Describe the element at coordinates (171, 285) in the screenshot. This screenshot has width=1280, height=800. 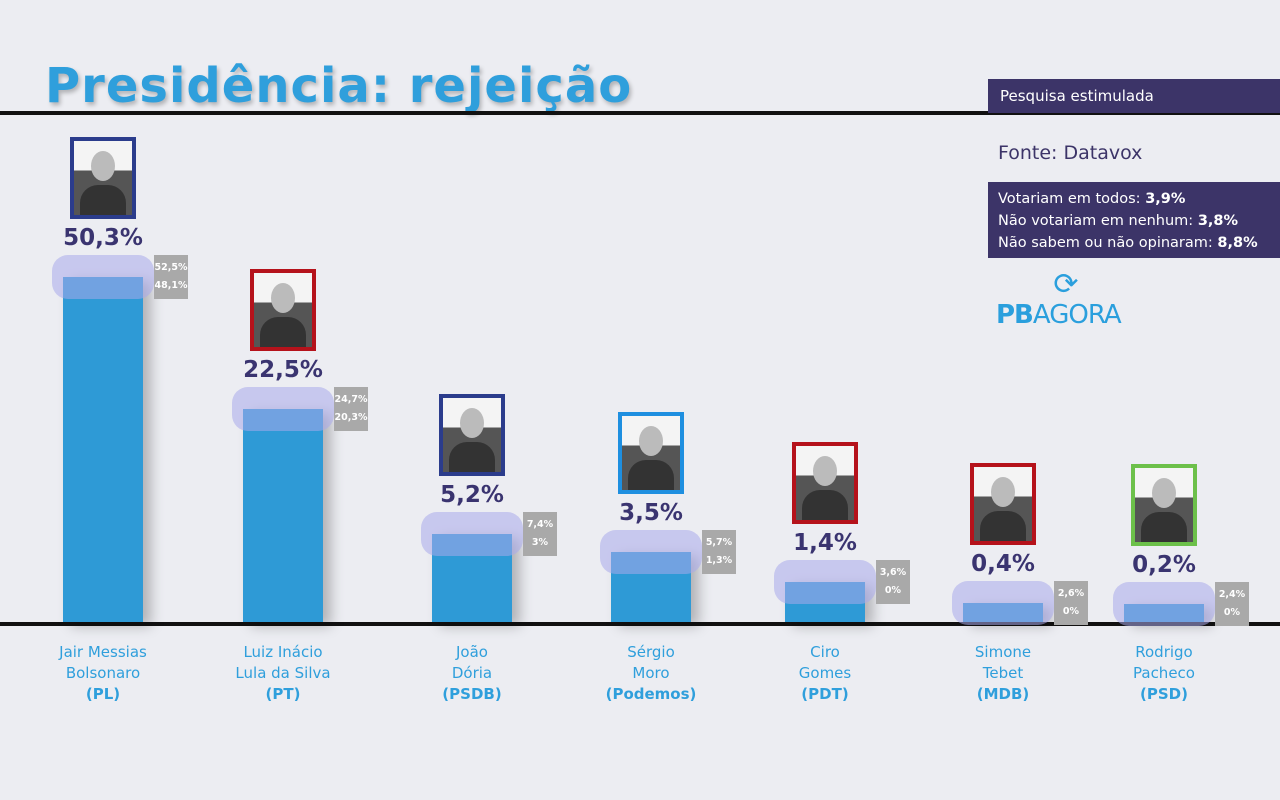
I see `range-min: 48,1%` at that location.